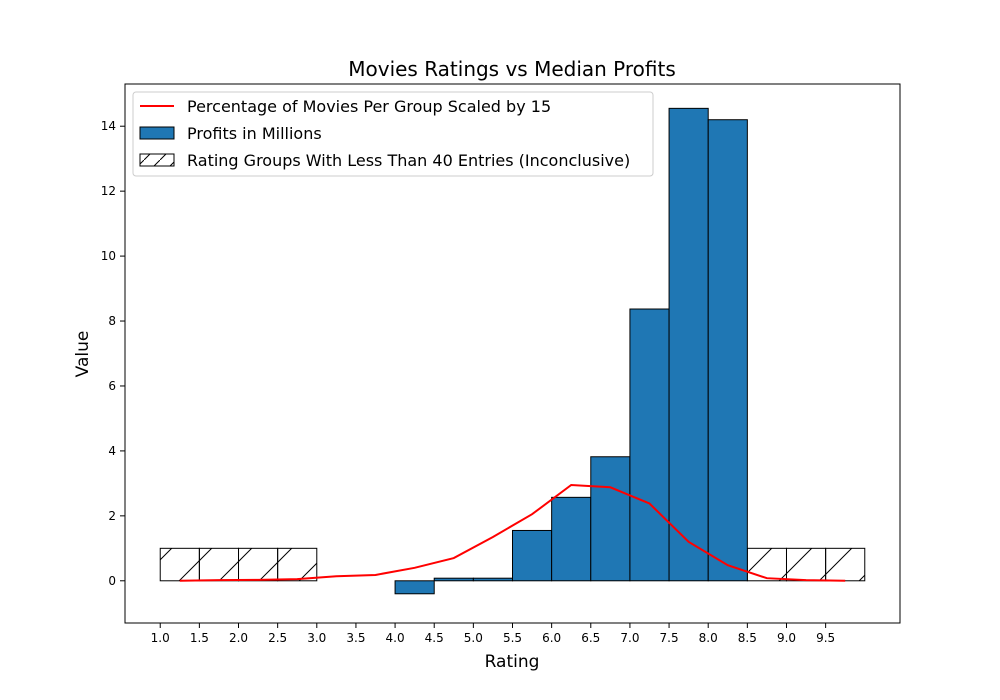 The height and width of the screenshot is (700, 1000). I want to click on legend-box, so click(393, 134).